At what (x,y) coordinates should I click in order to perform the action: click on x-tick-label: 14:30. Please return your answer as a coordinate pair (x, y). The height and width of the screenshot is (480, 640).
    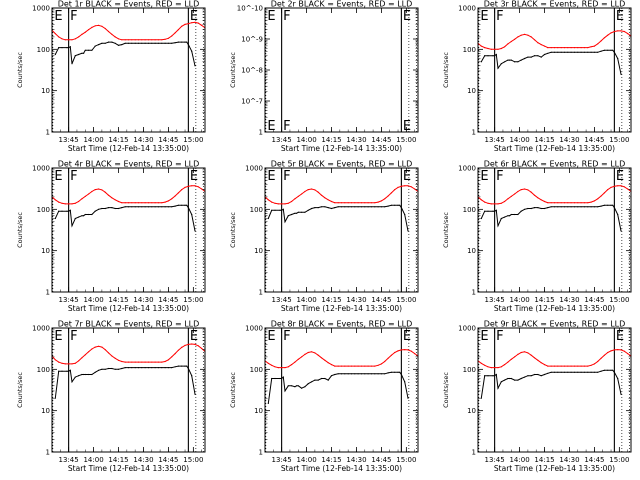
    Looking at the image, I should click on (143, 300).